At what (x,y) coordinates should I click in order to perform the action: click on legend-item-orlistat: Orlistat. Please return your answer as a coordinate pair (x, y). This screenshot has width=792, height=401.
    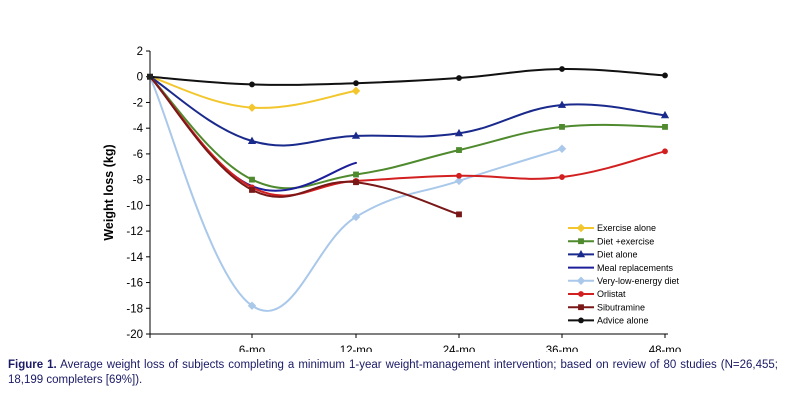
    Looking at the image, I should click on (597, 294).